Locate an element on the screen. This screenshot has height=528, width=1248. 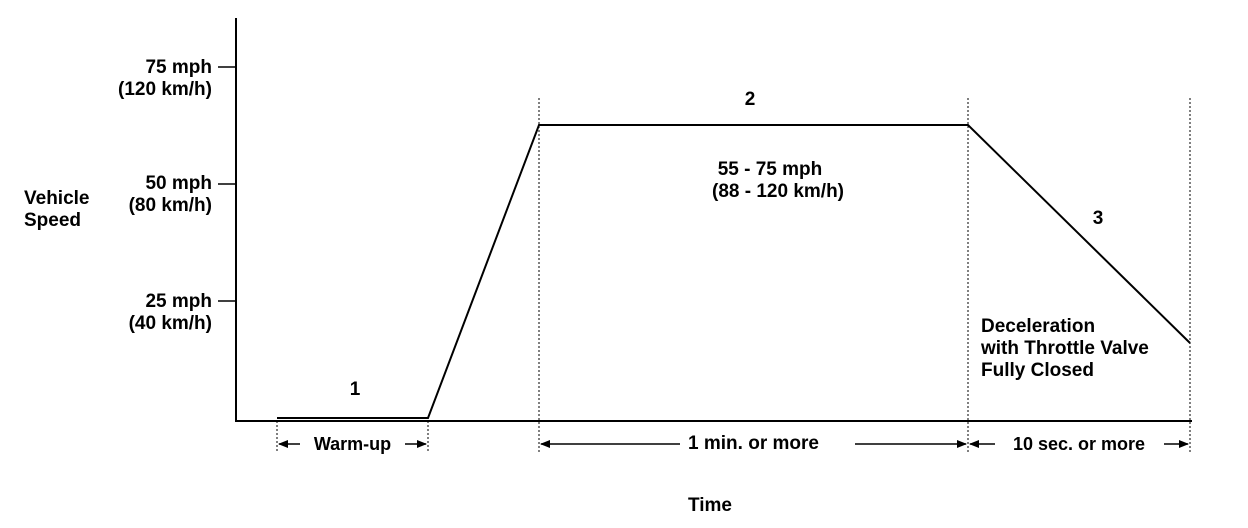
y-axis-label: Vehicle Speed is located at coordinates (57, 210).